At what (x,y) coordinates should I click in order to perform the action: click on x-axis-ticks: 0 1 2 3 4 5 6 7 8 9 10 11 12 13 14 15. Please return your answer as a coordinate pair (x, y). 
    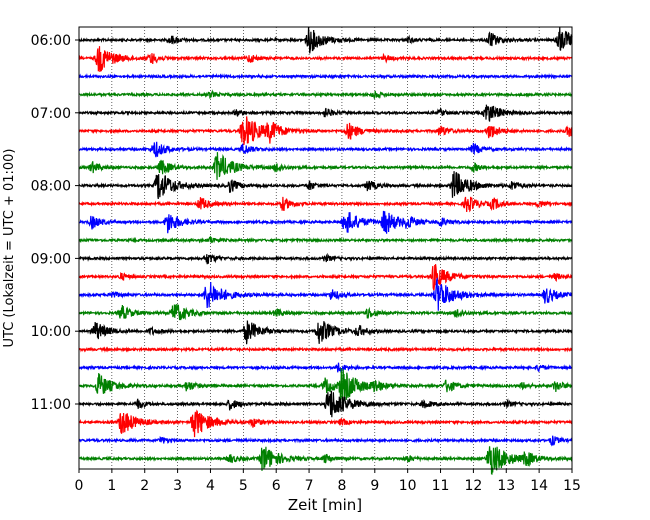
    Looking at the image, I should click on (328, 481).